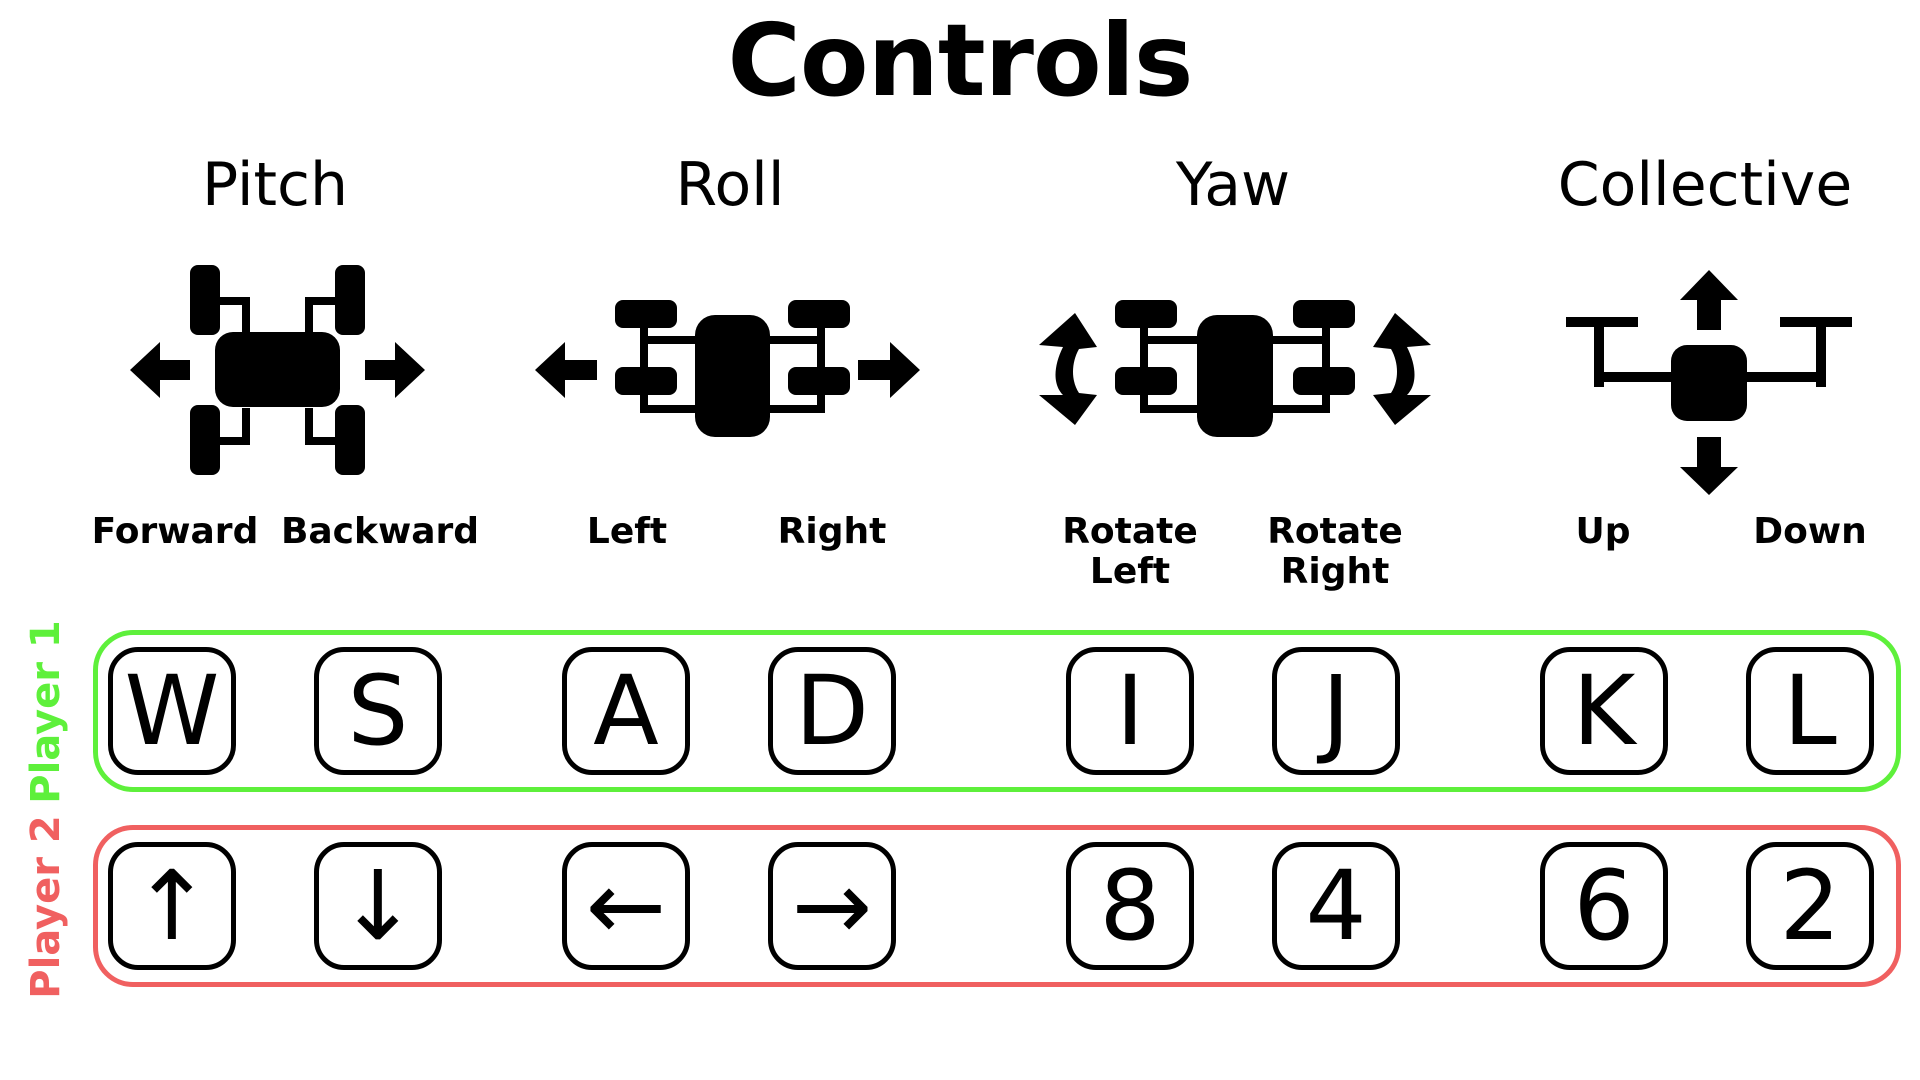  Describe the element at coordinates (1604, 711) in the screenshot. I see `key-k: K` at that location.